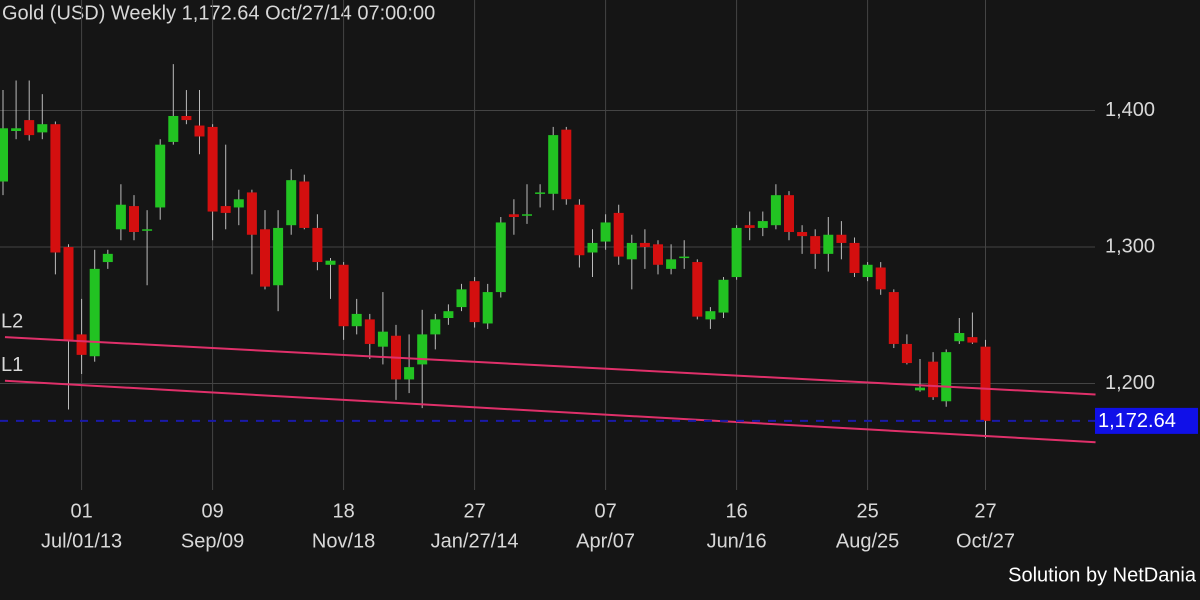 This screenshot has height=600, width=1200. Describe the element at coordinates (737, 541) in the screenshot. I see `x-tick-sublabel: Jun/16` at that location.